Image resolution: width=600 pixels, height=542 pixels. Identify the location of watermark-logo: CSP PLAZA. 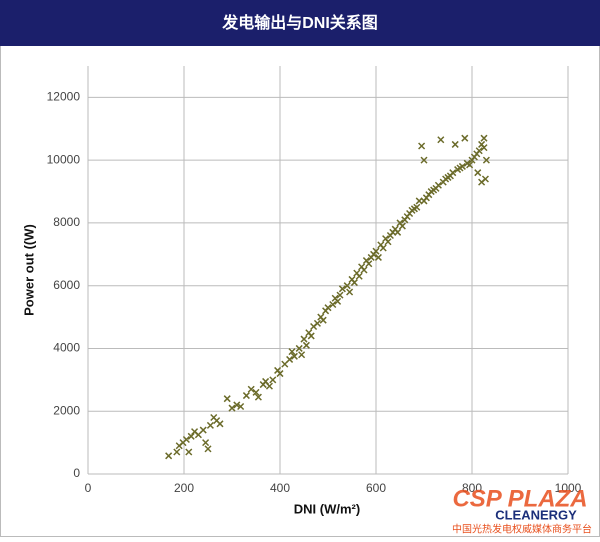
(519, 498).